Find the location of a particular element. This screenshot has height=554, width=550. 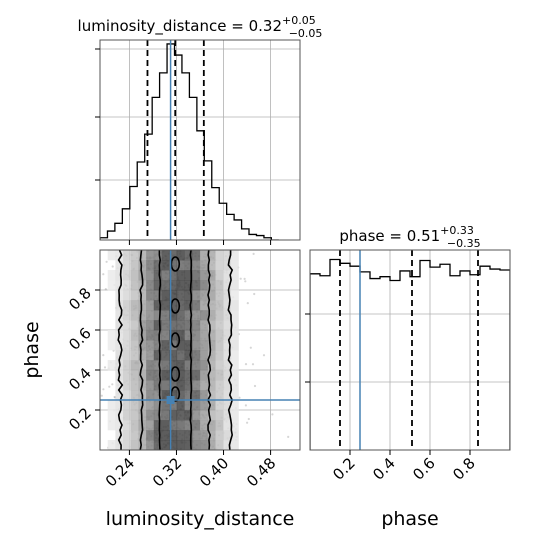

x-tick-label-2: 0.6 is located at coordinates (424, 469).